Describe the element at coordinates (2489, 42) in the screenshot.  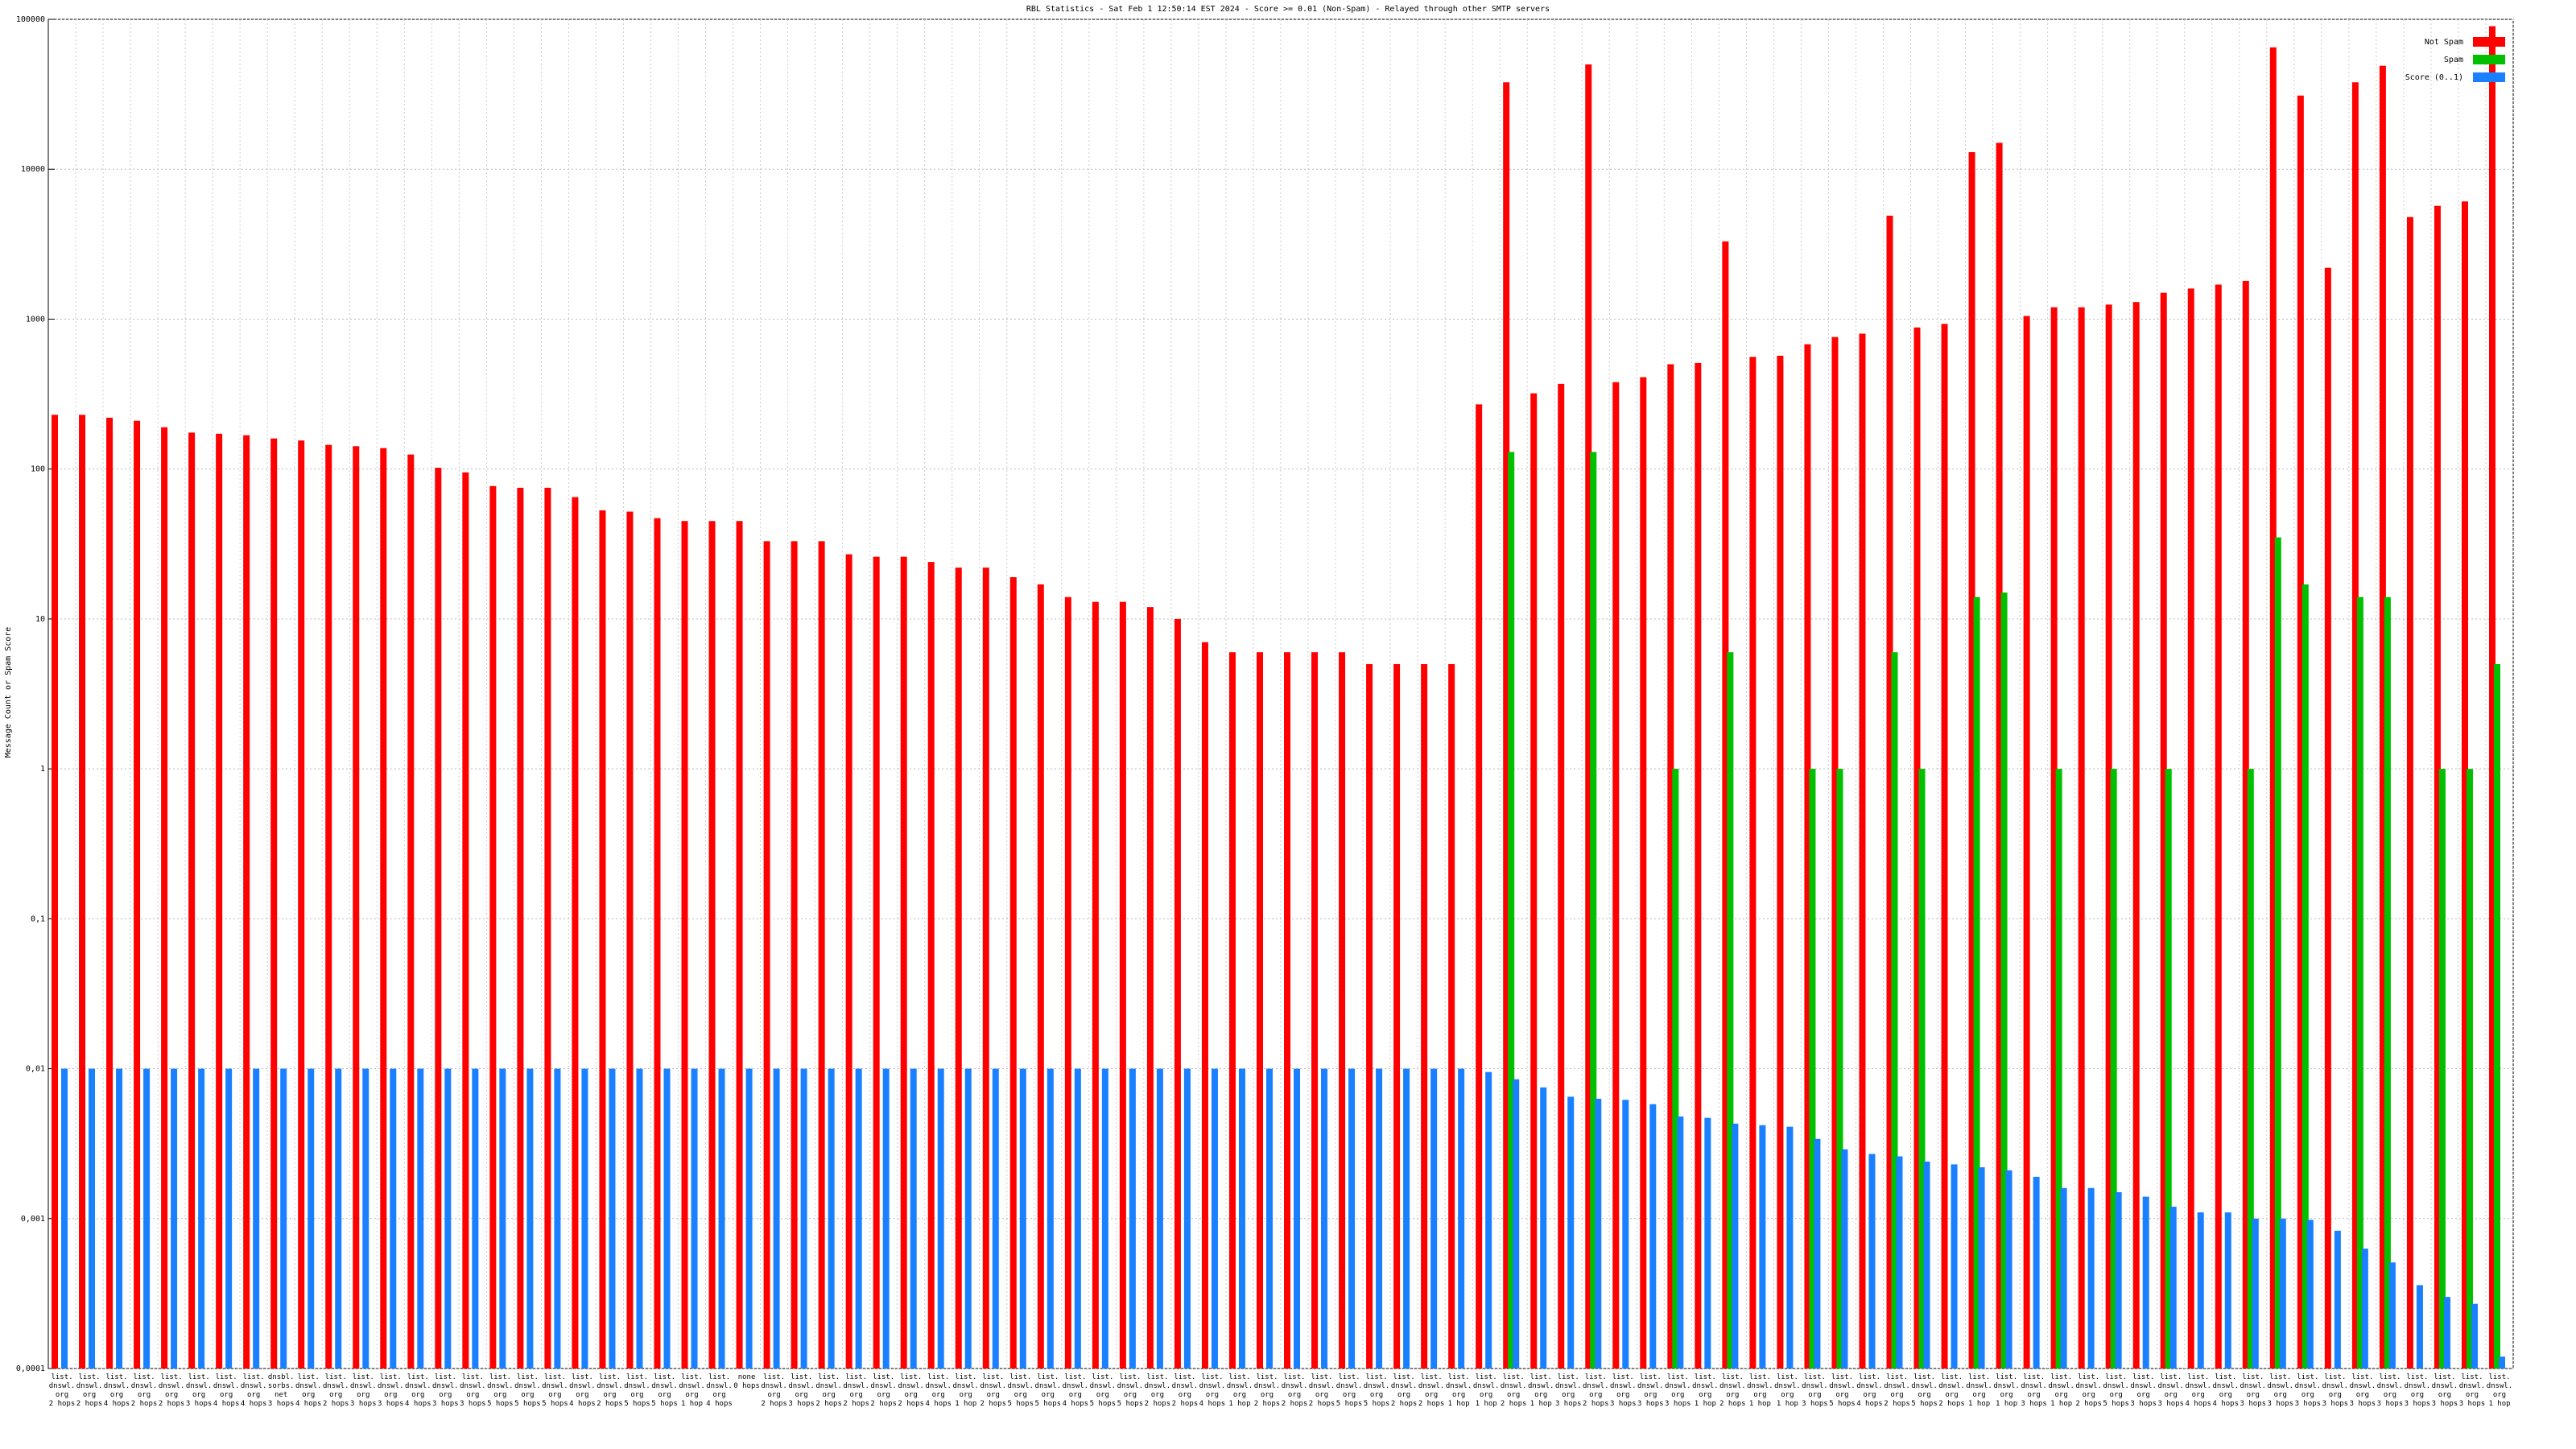
I see `legend-swatch` at that location.